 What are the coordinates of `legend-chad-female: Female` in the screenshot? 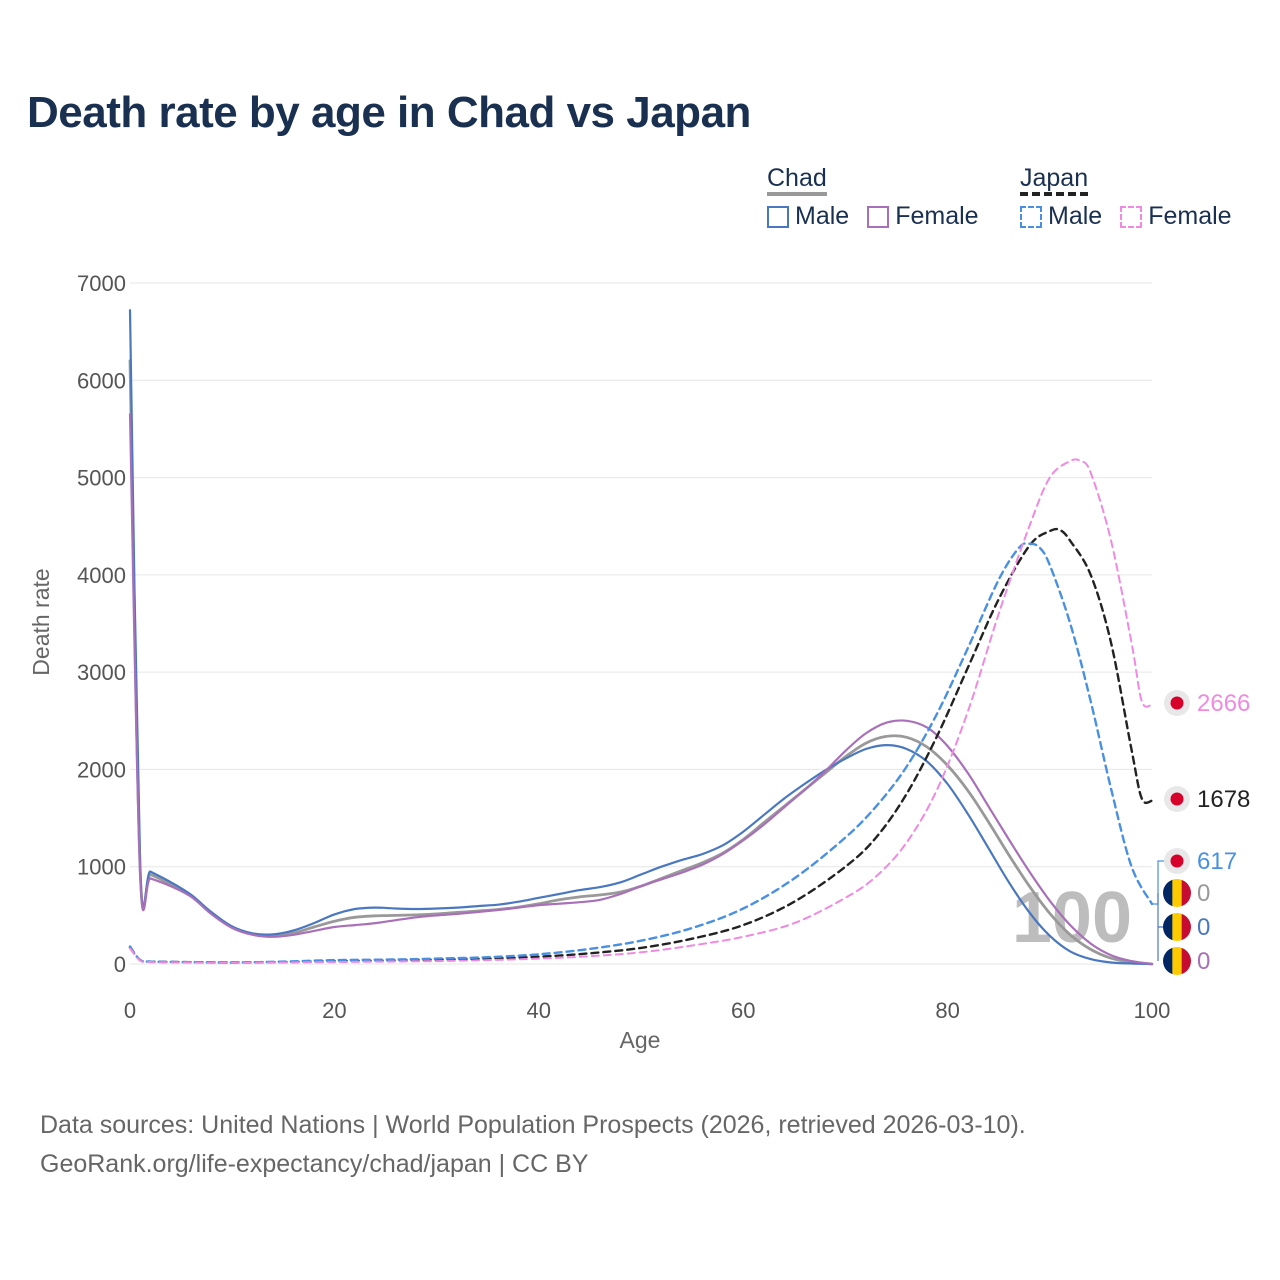 It's located at (923, 216).